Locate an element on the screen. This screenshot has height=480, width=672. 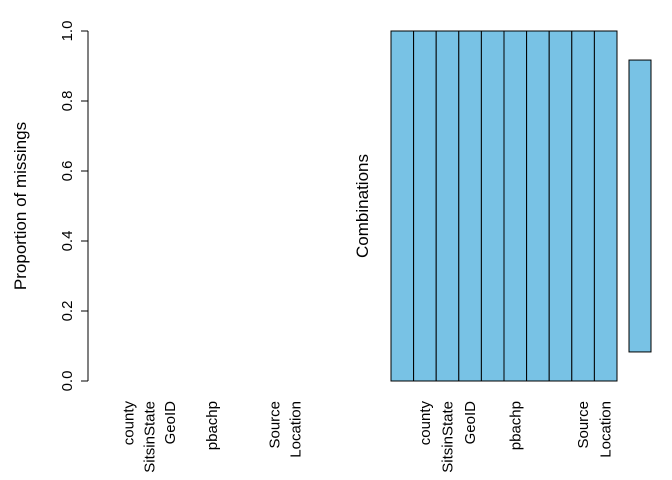
y-tick-label: 0.8 is located at coordinates (67, 101).